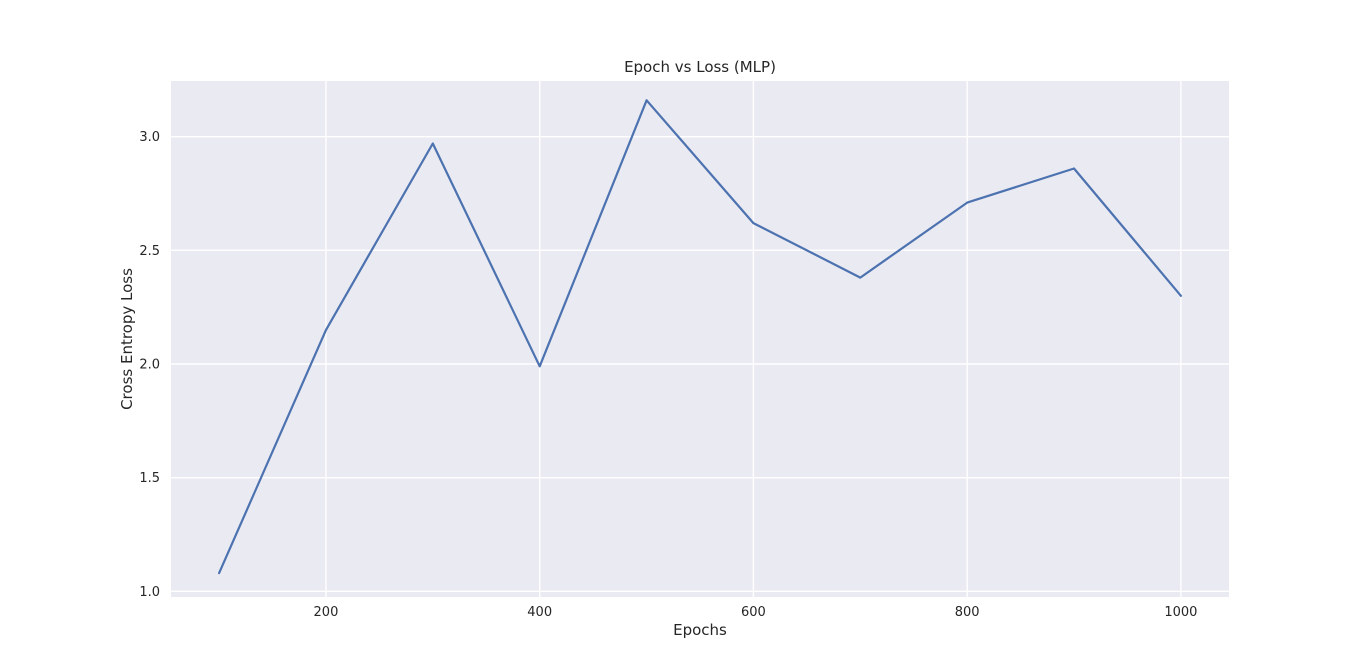 This screenshot has width=1366, height=671. Describe the element at coordinates (127, 339) in the screenshot. I see `y-axis-label: Cross Entropy Loss` at that location.